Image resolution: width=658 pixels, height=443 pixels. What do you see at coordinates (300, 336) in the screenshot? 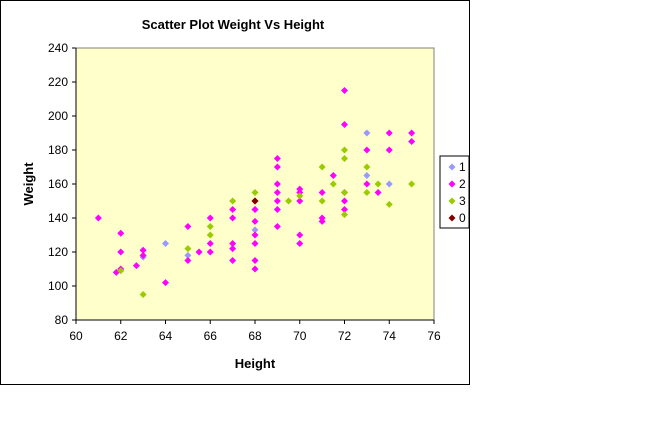
I see `x-tick-label: 70` at bounding box center [300, 336].